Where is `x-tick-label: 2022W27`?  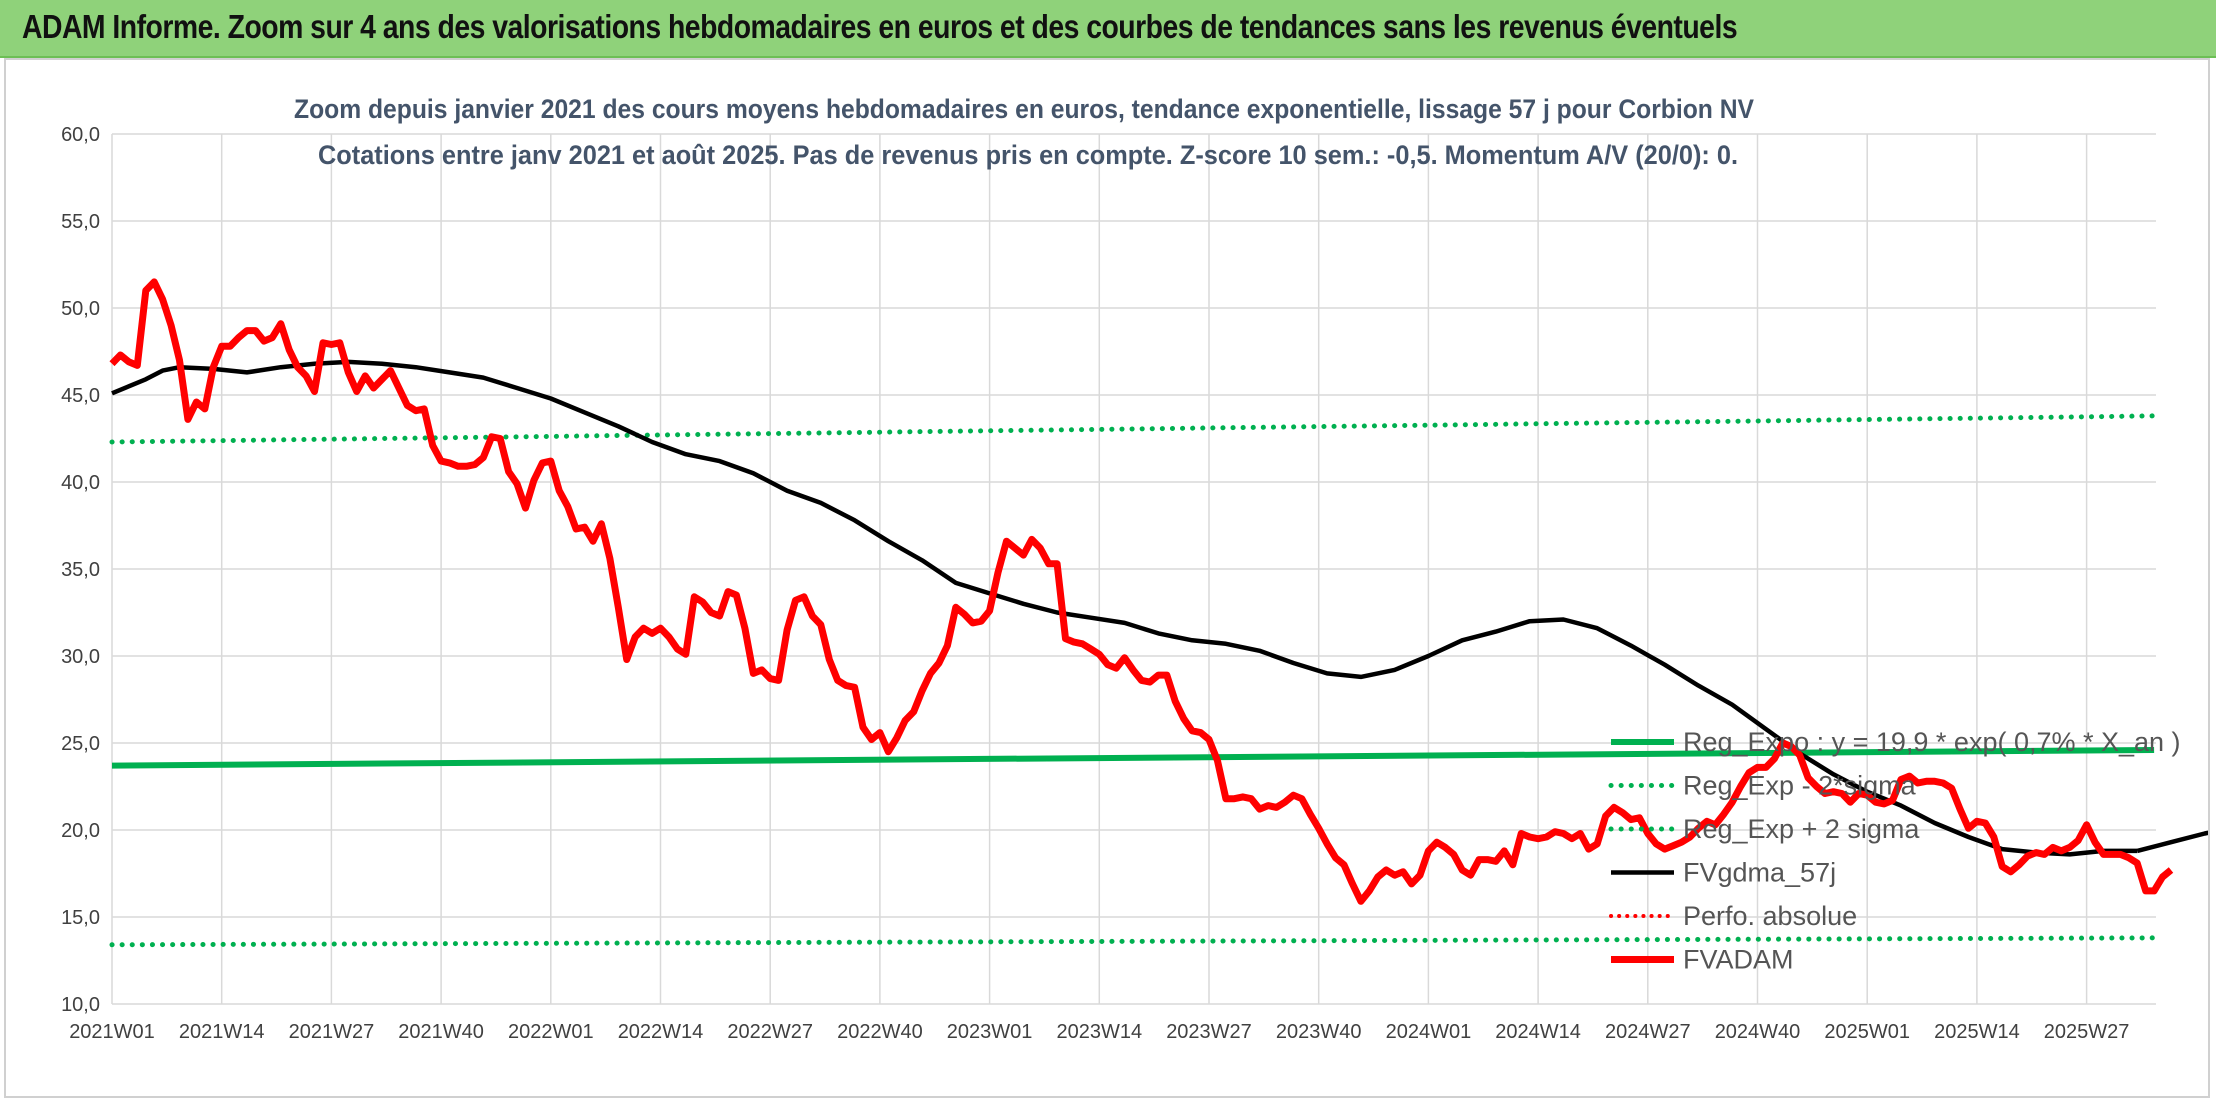 x-tick-label: 2022W27 is located at coordinates (770, 1032).